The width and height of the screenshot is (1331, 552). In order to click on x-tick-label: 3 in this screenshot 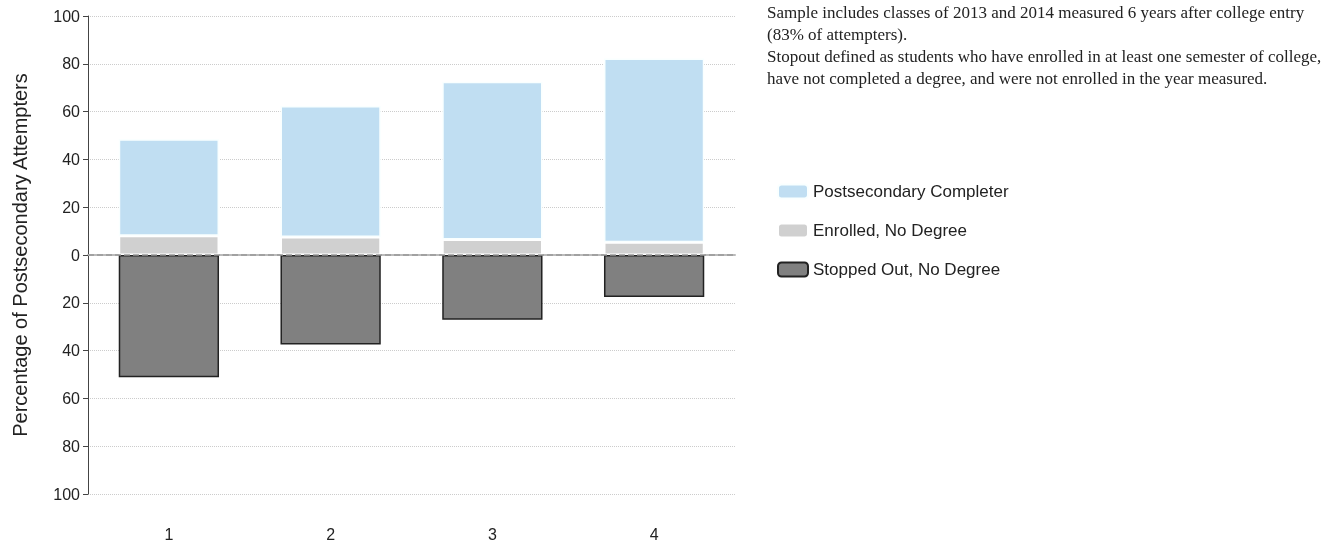, I will do `click(492, 534)`.